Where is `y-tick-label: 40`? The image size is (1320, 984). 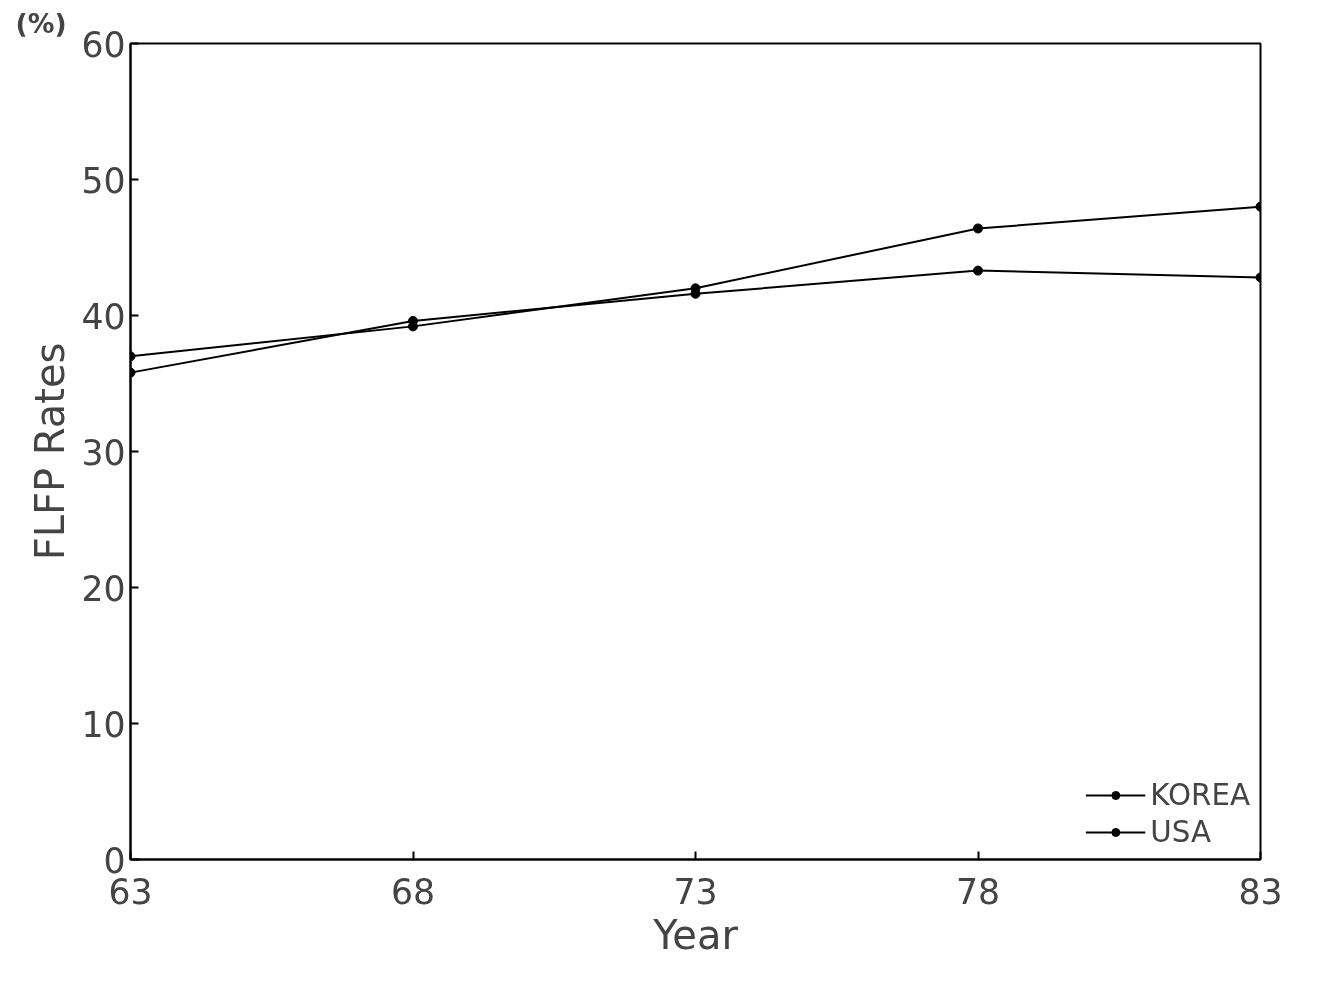
y-tick-label: 40 is located at coordinates (103, 316).